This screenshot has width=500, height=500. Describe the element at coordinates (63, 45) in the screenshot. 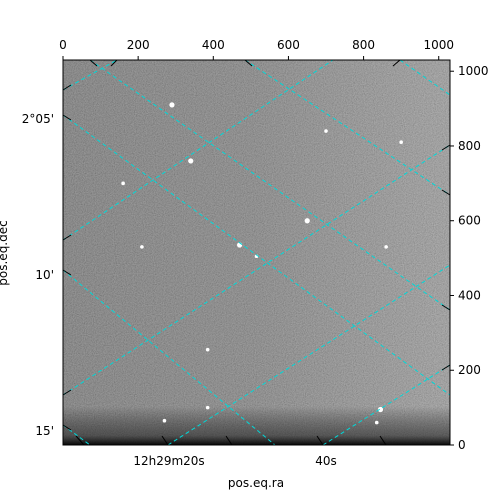

I see `x-pixel-tick-label: 0` at that location.